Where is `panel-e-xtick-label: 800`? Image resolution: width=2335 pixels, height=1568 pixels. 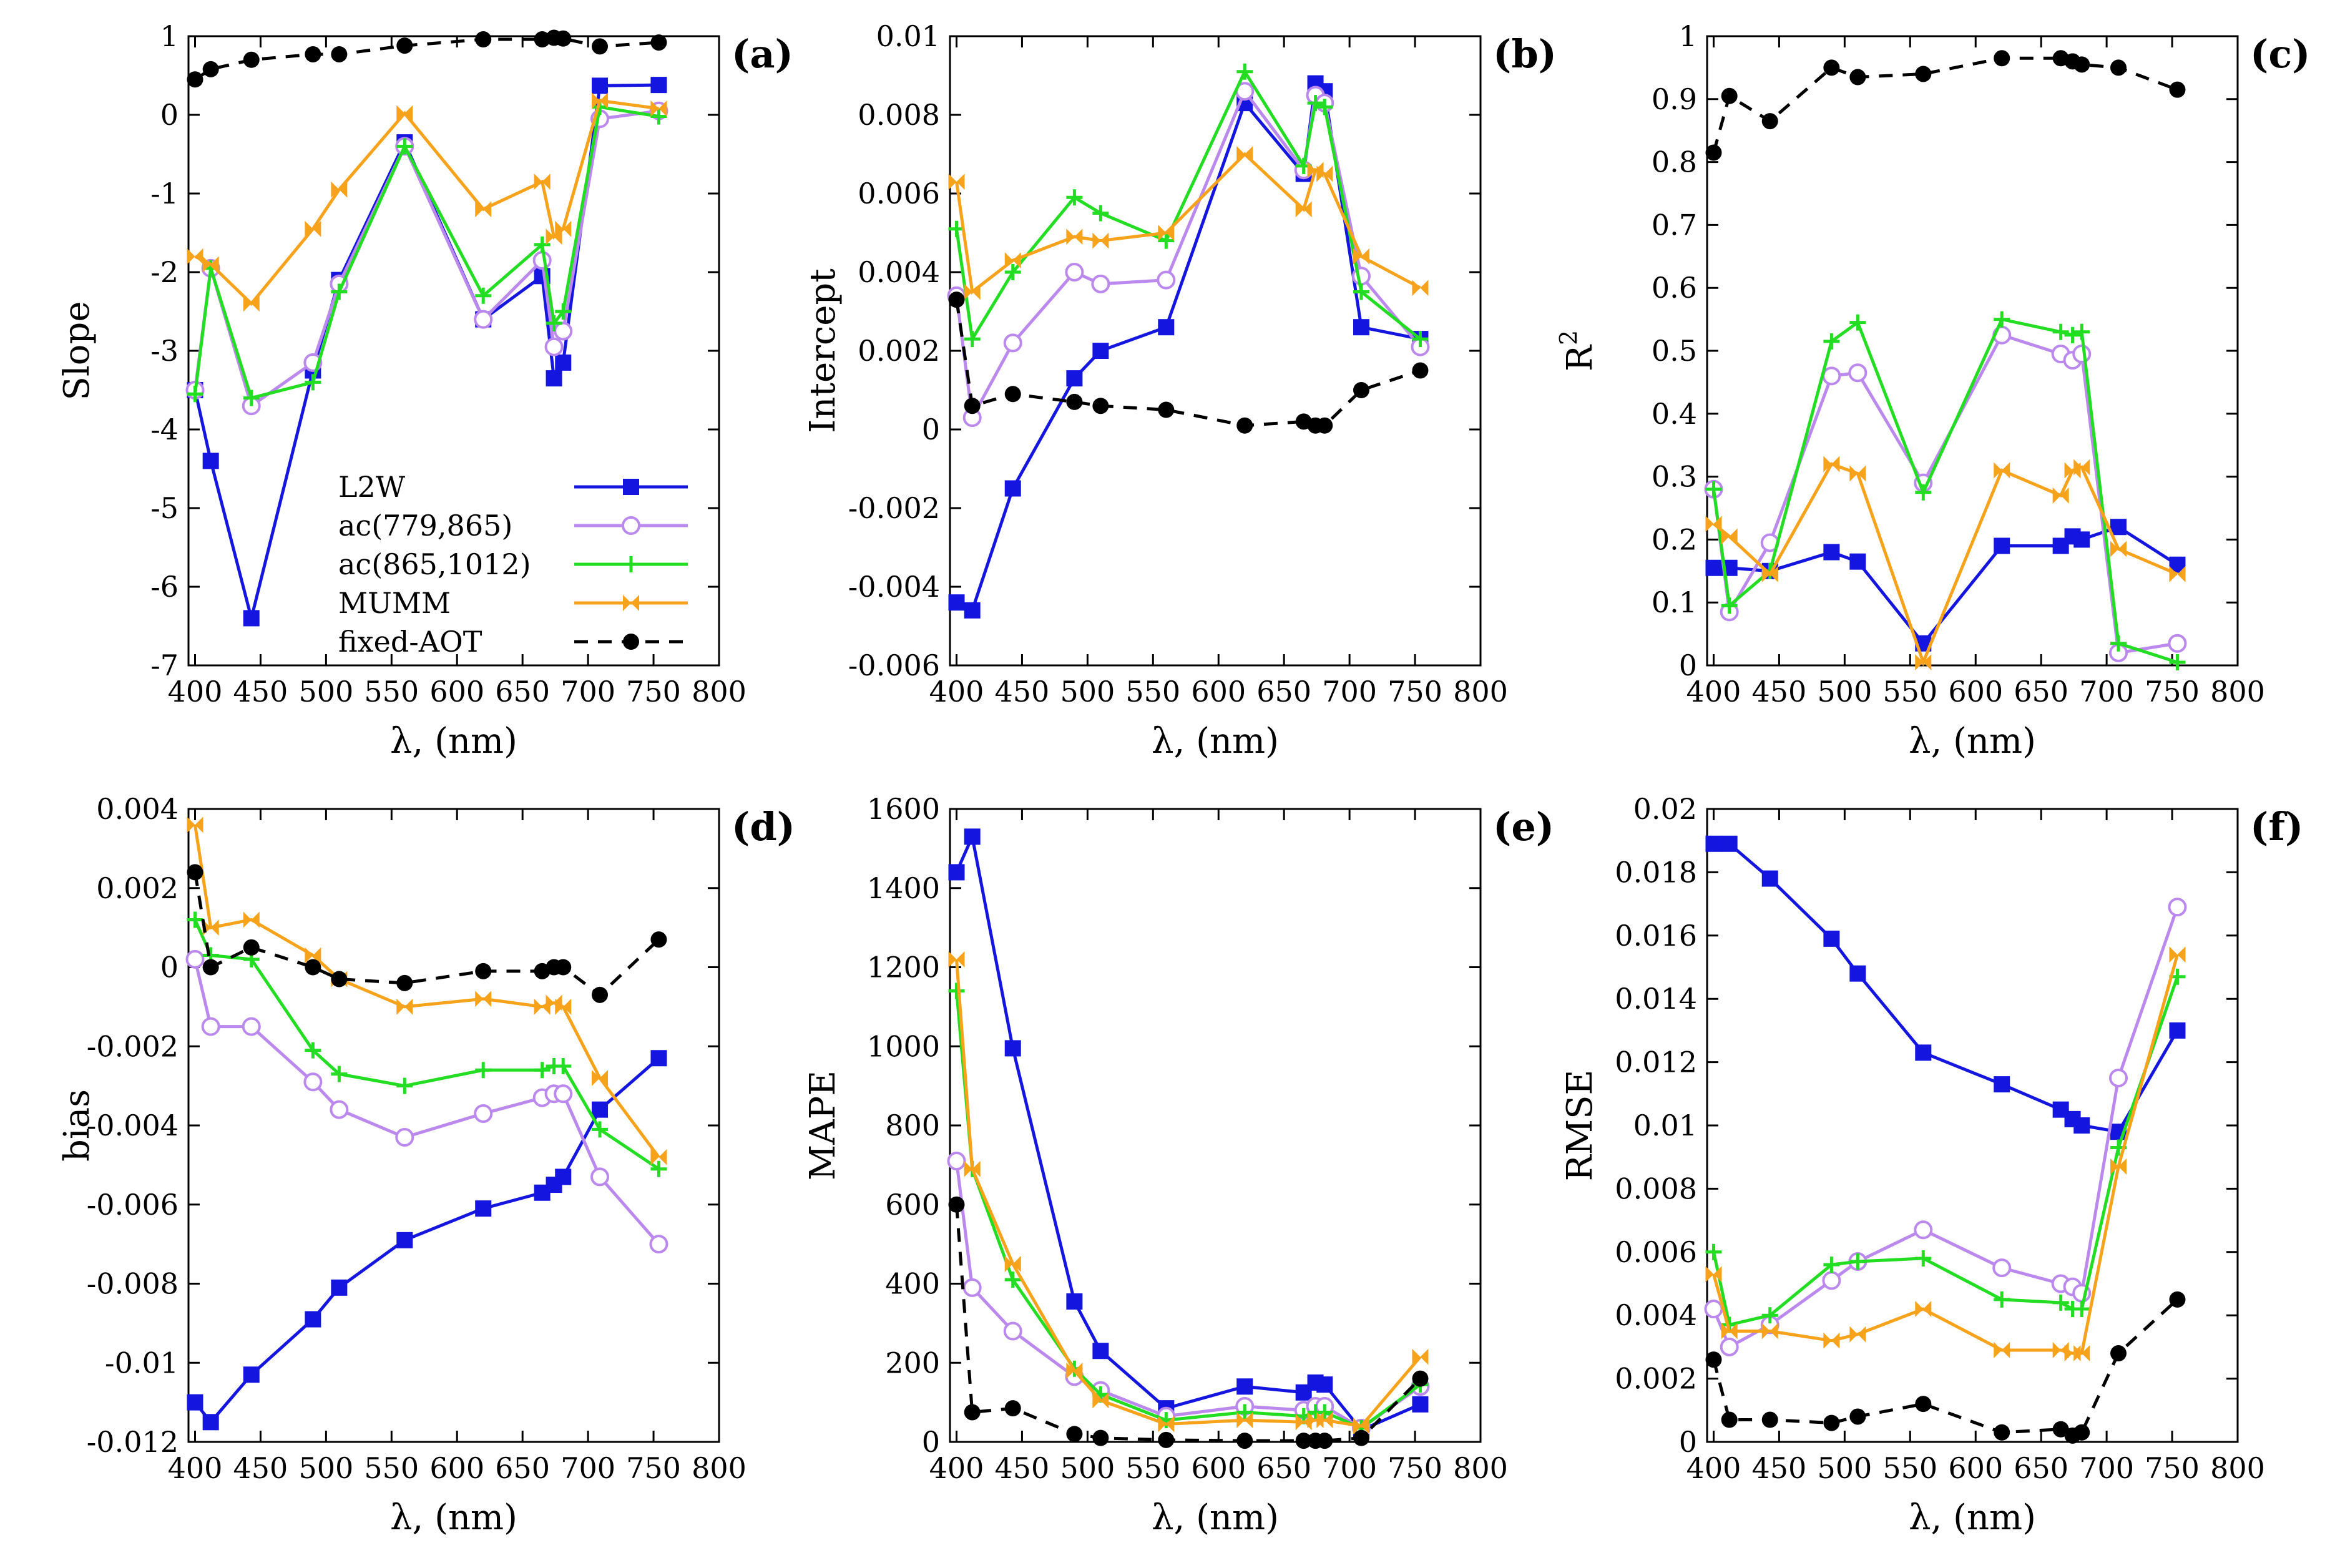 panel-e-xtick-label: 800 is located at coordinates (1480, 1468).